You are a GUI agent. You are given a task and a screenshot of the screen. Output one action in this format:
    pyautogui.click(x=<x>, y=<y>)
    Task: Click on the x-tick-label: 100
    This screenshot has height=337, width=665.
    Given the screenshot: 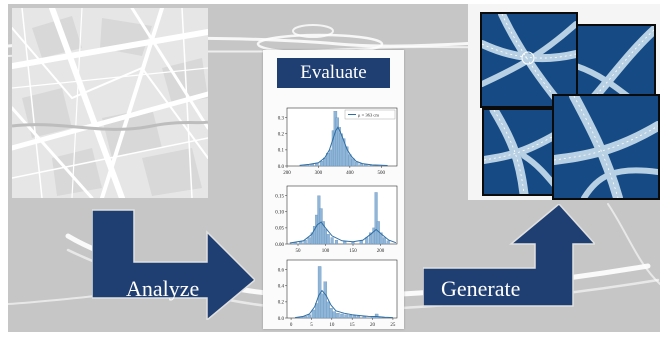 What is the action you would take?
    pyautogui.click(x=326, y=251)
    